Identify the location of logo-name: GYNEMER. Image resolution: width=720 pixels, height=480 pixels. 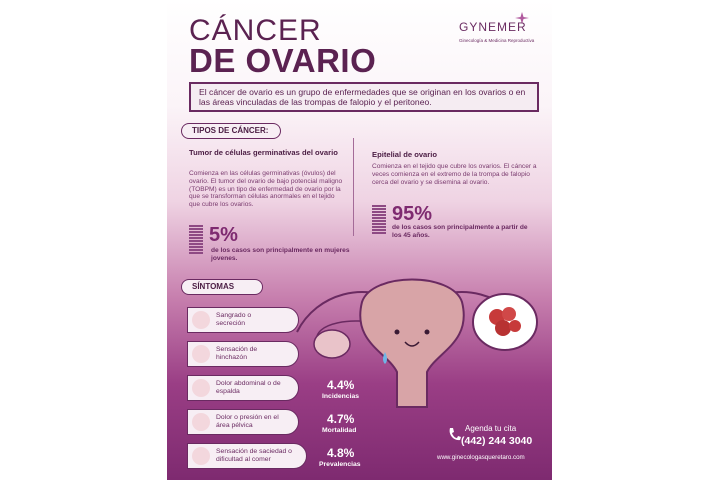
(493, 27).